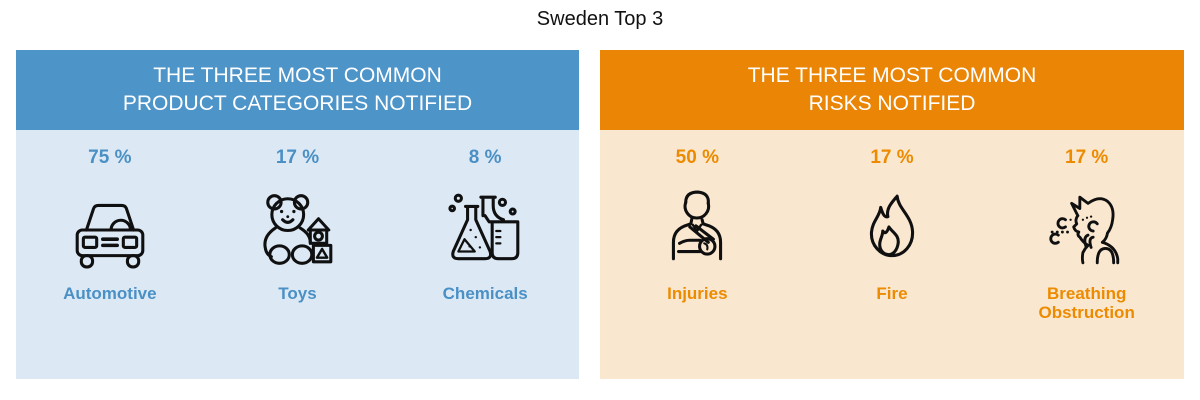 This screenshot has width=1200, height=400. What do you see at coordinates (485, 157) in the screenshot?
I see `percent-value: 8 %` at bounding box center [485, 157].